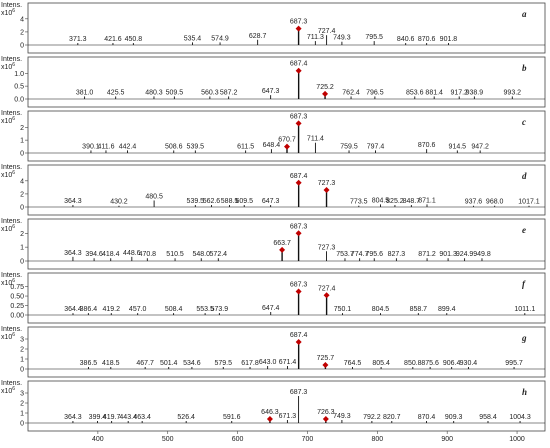 The height and width of the screenshot is (448, 550). I want to click on y-tick-label: 4, so click(22, 181).